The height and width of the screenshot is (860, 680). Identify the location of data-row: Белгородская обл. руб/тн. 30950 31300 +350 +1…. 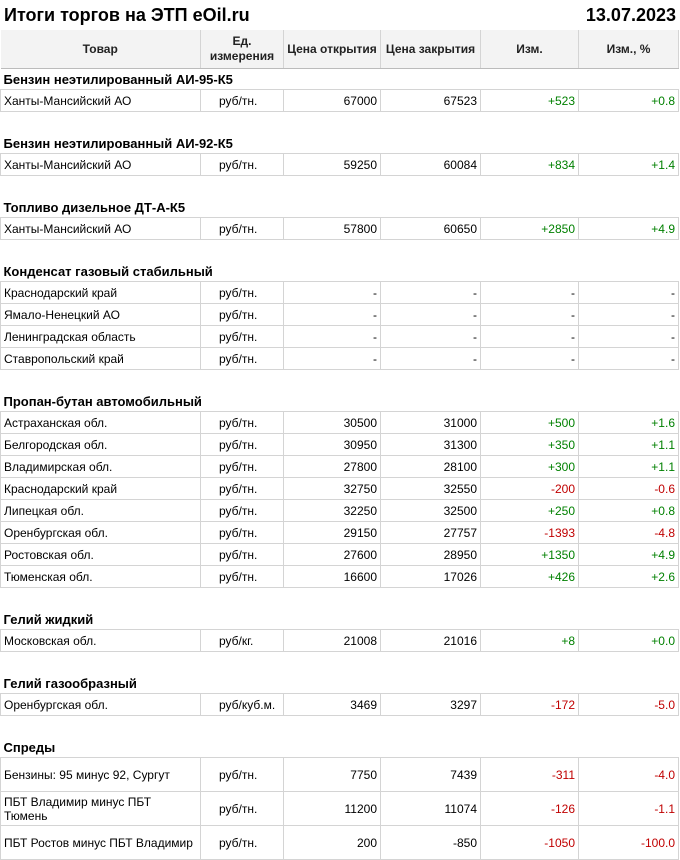
(339, 444).